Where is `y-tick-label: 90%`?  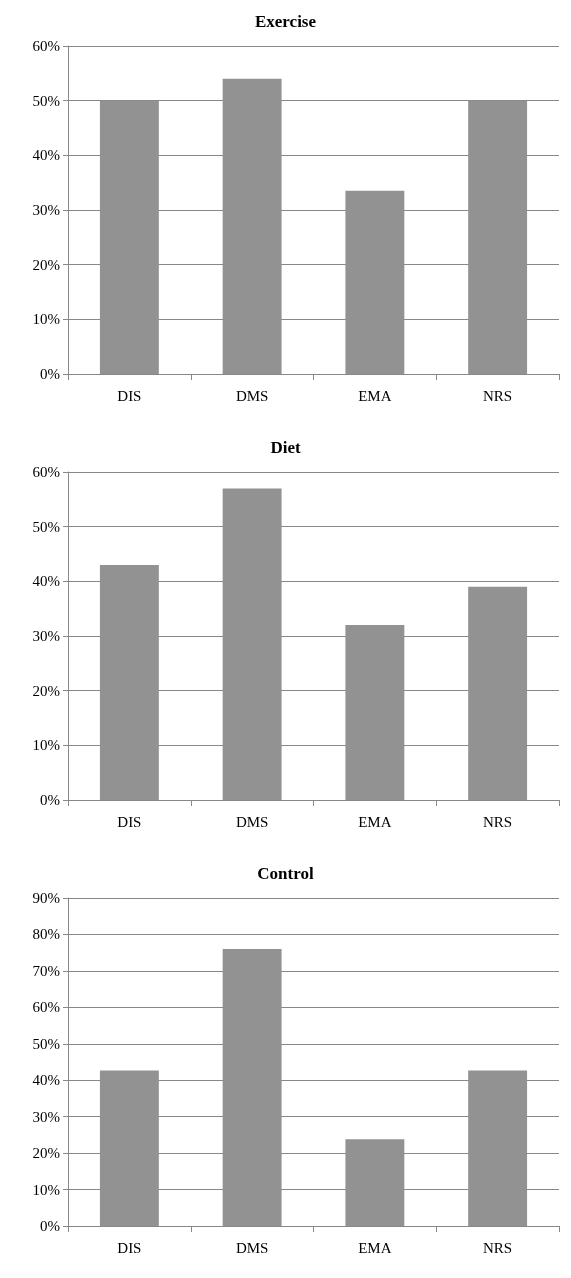 y-tick-label: 90% is located at coordinates (46, 898).